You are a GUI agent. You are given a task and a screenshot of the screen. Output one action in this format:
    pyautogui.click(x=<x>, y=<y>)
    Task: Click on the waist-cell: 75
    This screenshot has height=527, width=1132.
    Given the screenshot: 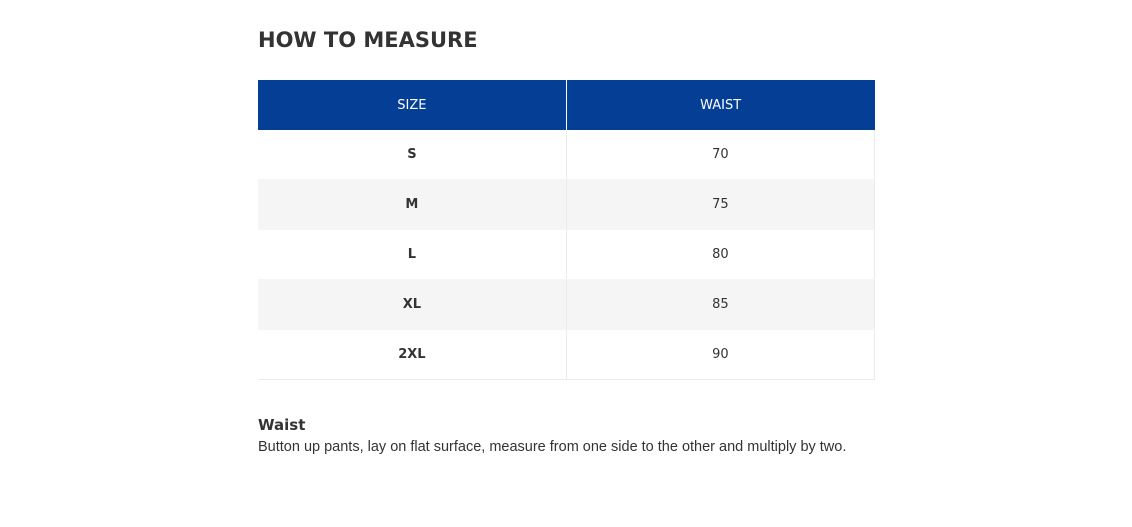 What is the action you would take?
    pyautogui.click(x=721, y=204)
    